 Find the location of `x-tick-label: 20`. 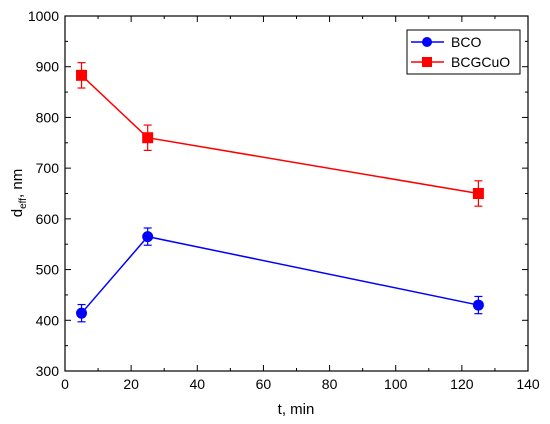

x-tick-label: 20 is located at coordinates (131, 384).